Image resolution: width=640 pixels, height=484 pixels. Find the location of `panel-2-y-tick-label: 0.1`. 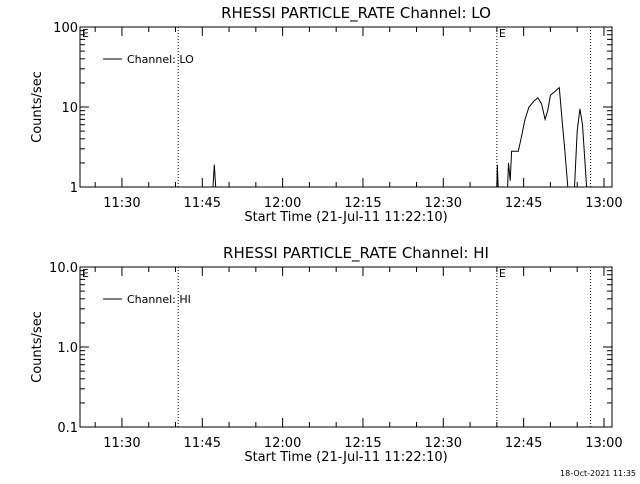

panel-2-y-tick-label: 0.1 is located at coordinates (67, 428).